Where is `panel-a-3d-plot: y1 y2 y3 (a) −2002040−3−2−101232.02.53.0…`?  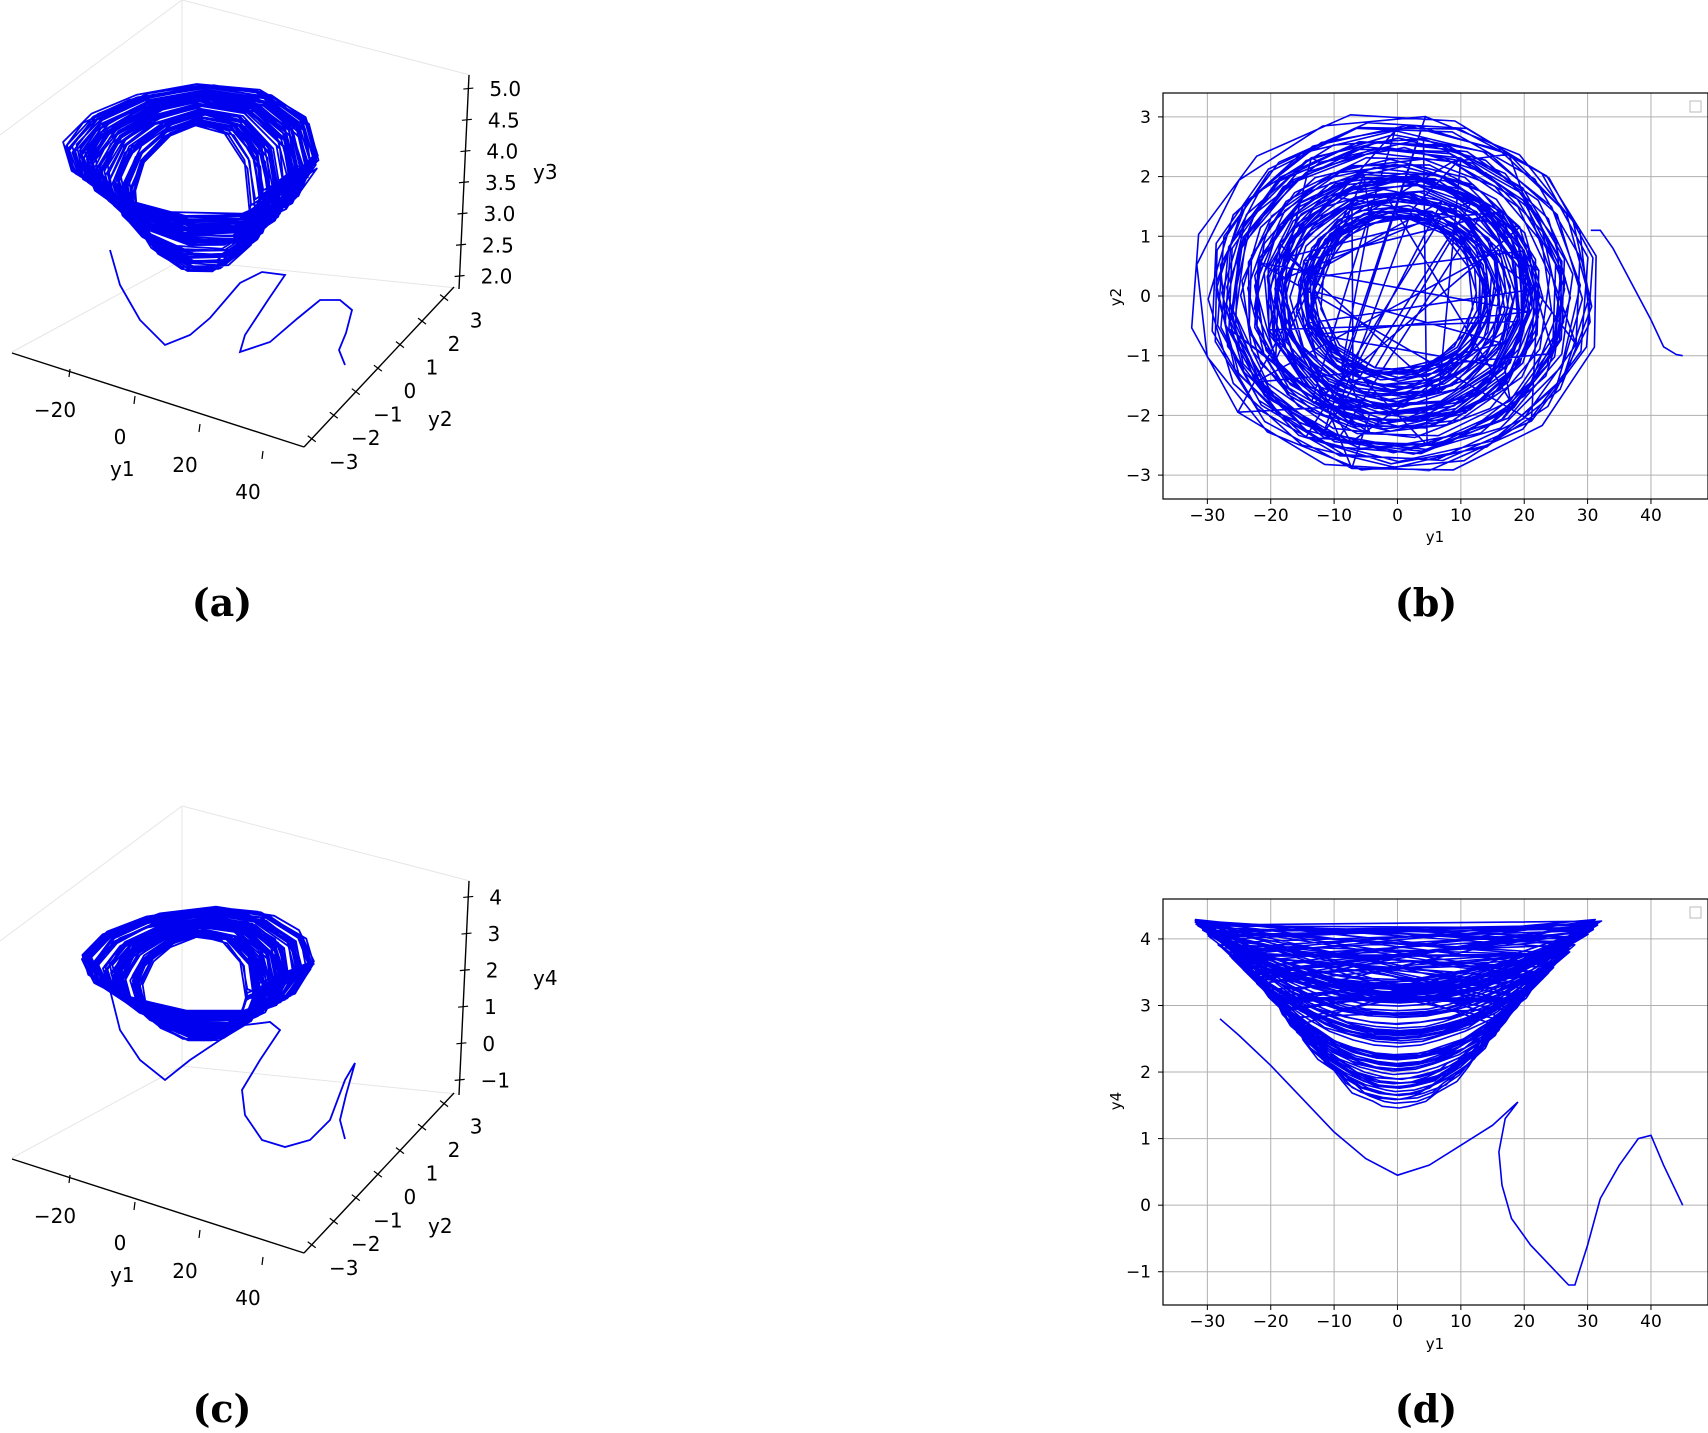 panel-a-3d-plot: y1 y2 y3 (a) −2002040−3−2−101232.02.53.0… is located at coordinates (279, 312).